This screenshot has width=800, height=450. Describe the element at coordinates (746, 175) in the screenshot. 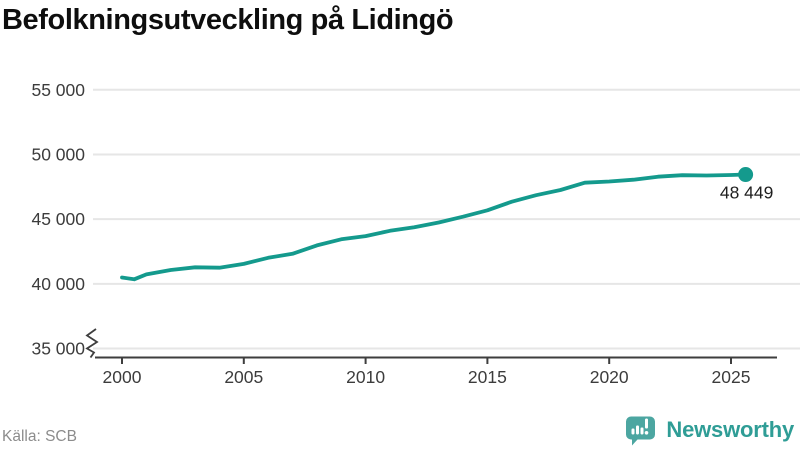

I see `last-point-dot` at that location.